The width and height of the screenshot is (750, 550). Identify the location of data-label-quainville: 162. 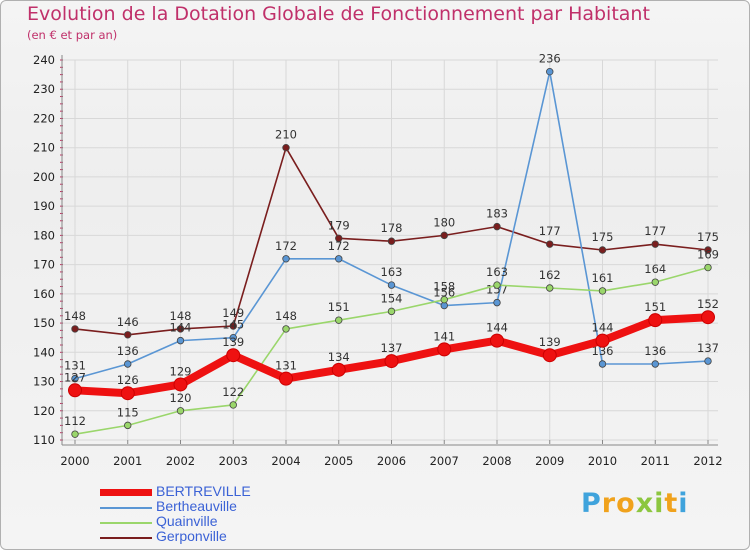
(550, 275).